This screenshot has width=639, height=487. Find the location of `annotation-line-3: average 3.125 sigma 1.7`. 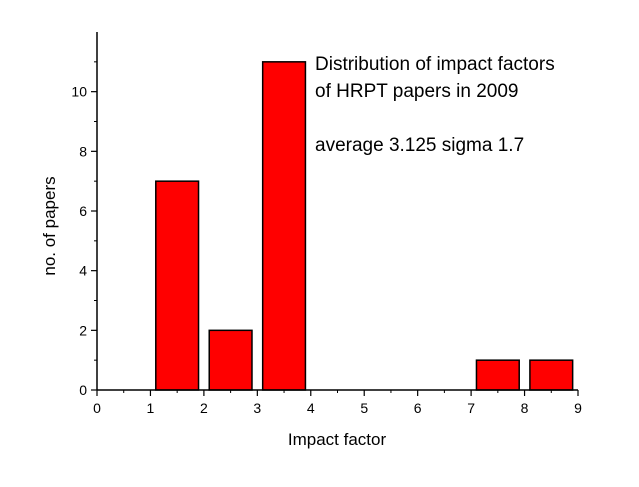

annotation-line-3: average 3.125 sigma 1.7 is located at coordinates (419, 145).